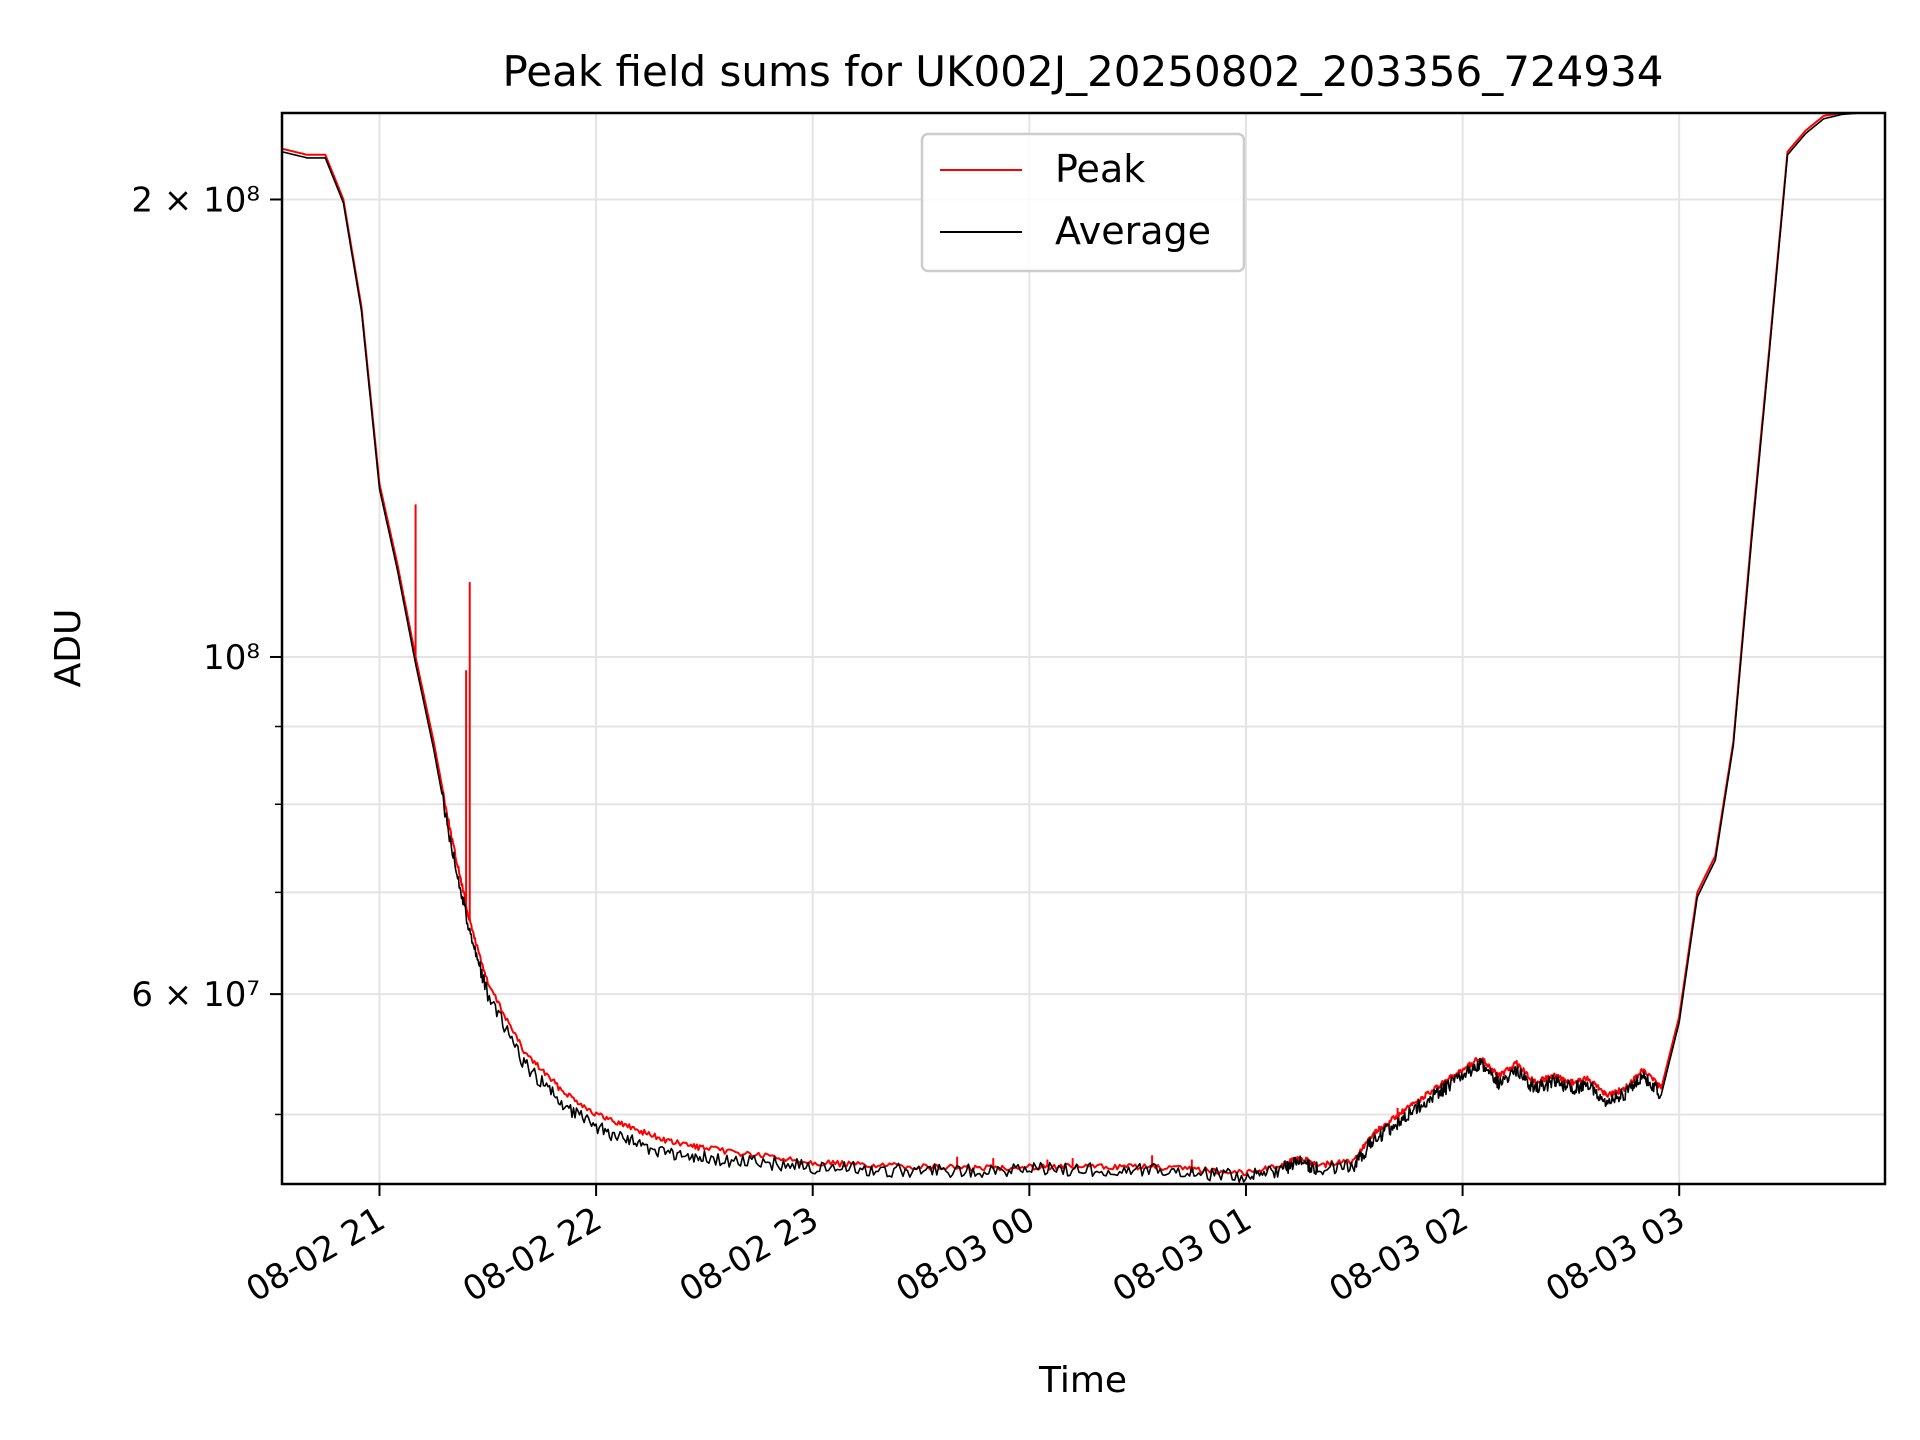 Image resolution: width=1920 pixels, height=1440 pixels. I want to click on y-tick-label: 6 × 10⁷, so click(195, 995).